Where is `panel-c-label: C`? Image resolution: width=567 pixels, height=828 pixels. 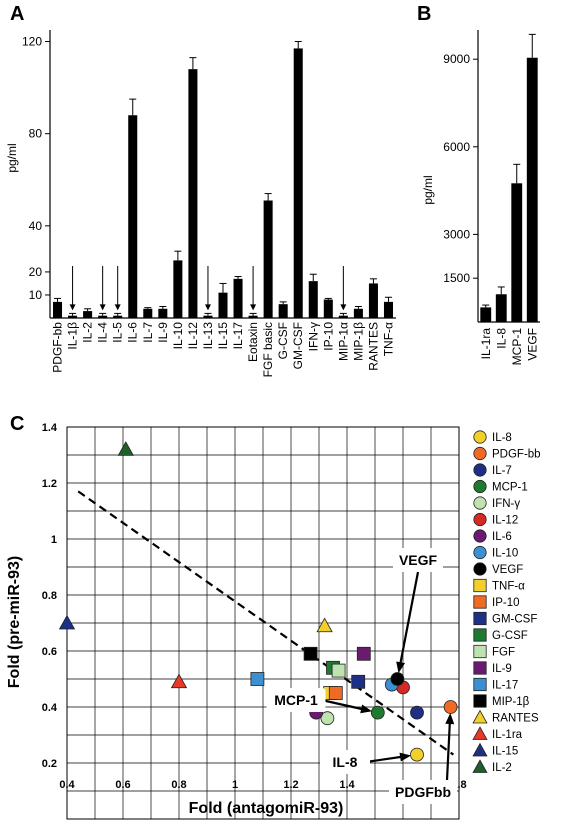 panel-c-label: C is located at coordinates (17, 424).